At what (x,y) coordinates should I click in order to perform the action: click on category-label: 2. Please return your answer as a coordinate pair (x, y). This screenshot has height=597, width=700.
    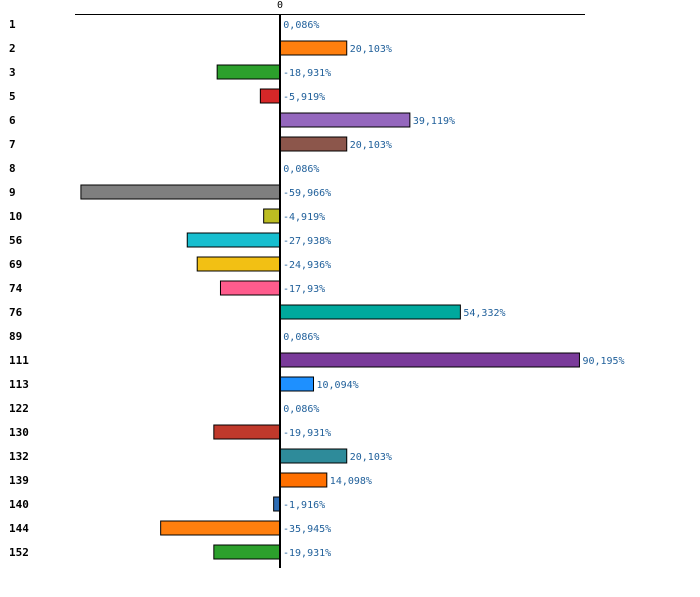
    Looking at the image, I should click on (12, 48).